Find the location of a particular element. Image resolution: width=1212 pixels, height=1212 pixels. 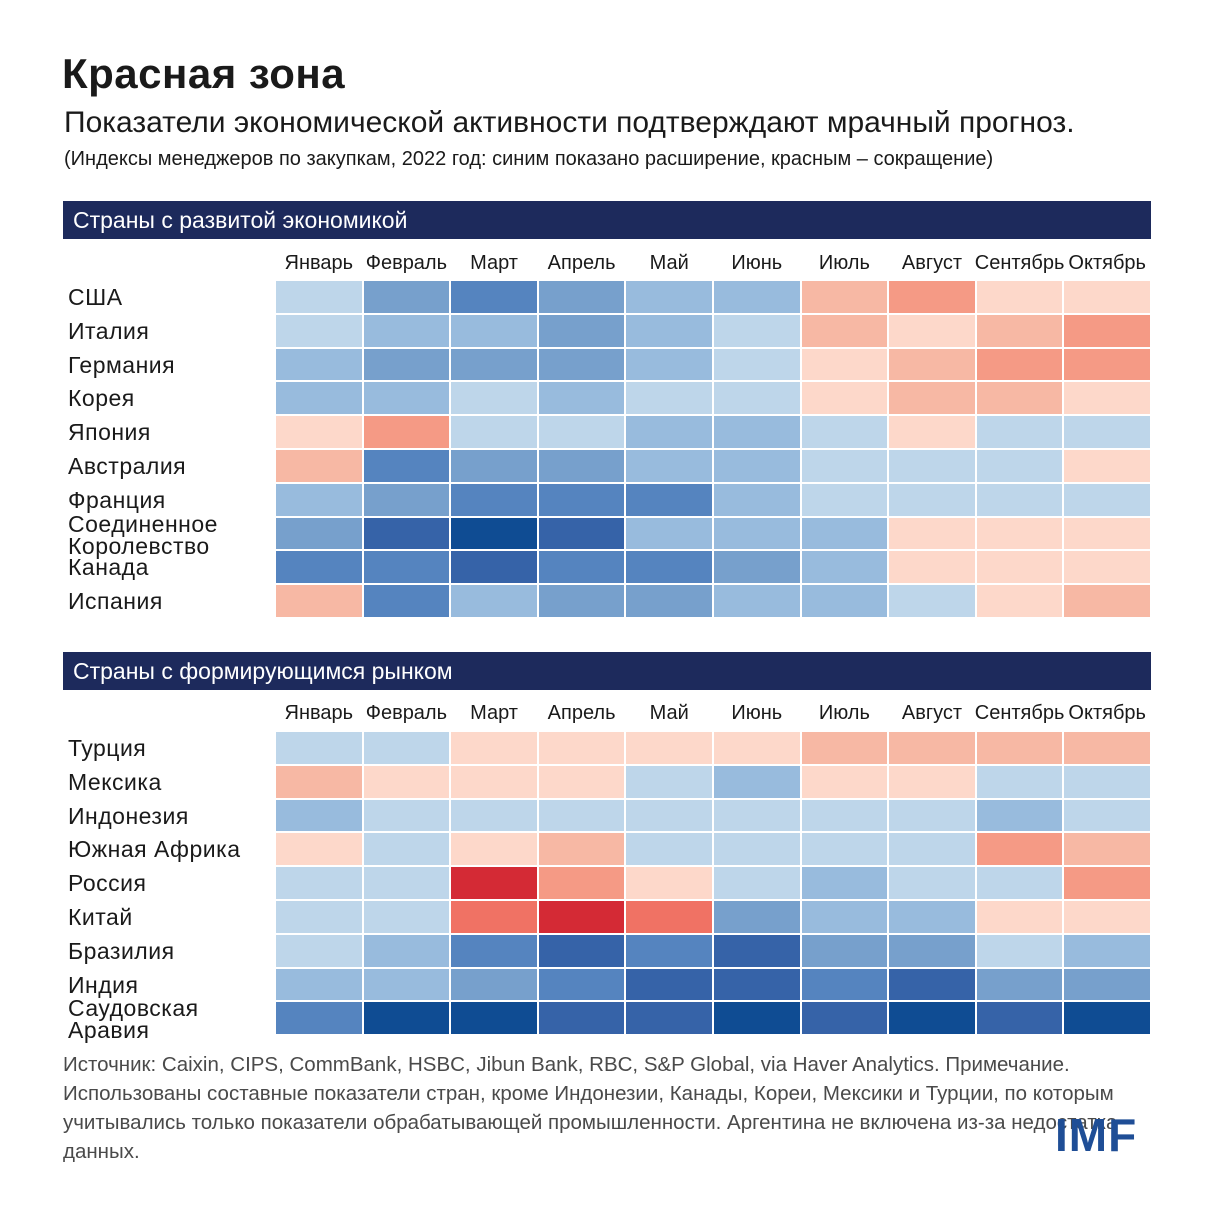

month-label: Февраль is located at coordinates (406, 713).